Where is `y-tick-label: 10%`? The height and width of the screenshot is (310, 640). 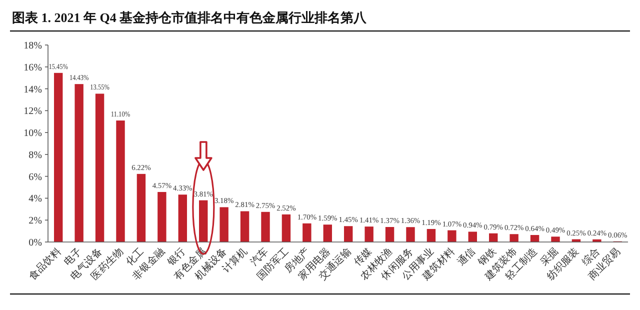
y-tick-label: 10% is located at coordinates (33, 134).